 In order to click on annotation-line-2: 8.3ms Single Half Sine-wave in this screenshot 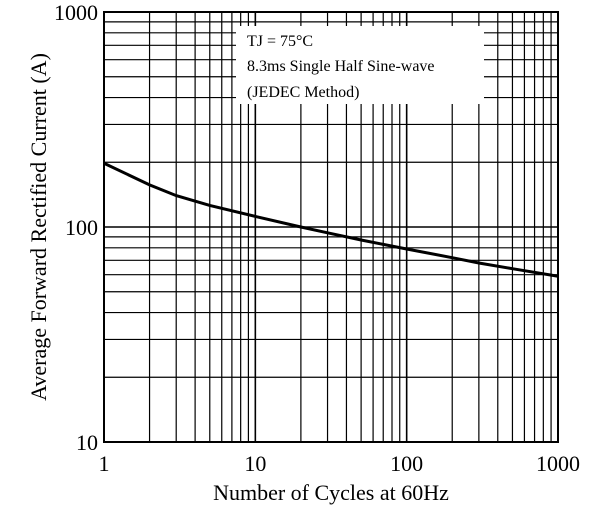, I will do `click(341, 66)`.